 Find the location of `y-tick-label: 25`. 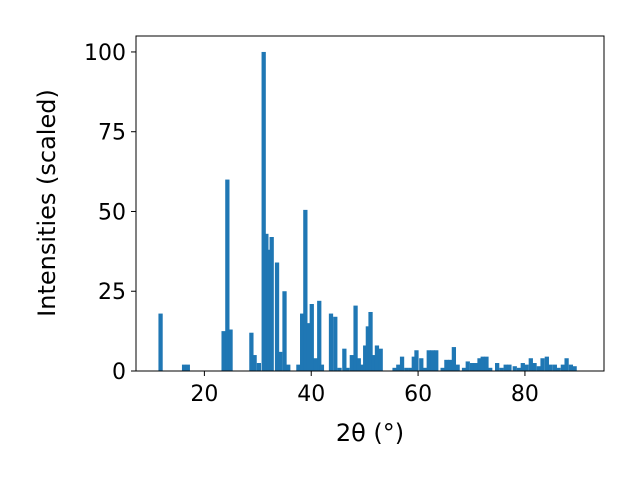

y-tick-label: 25 is located at coordinates (112, 292).